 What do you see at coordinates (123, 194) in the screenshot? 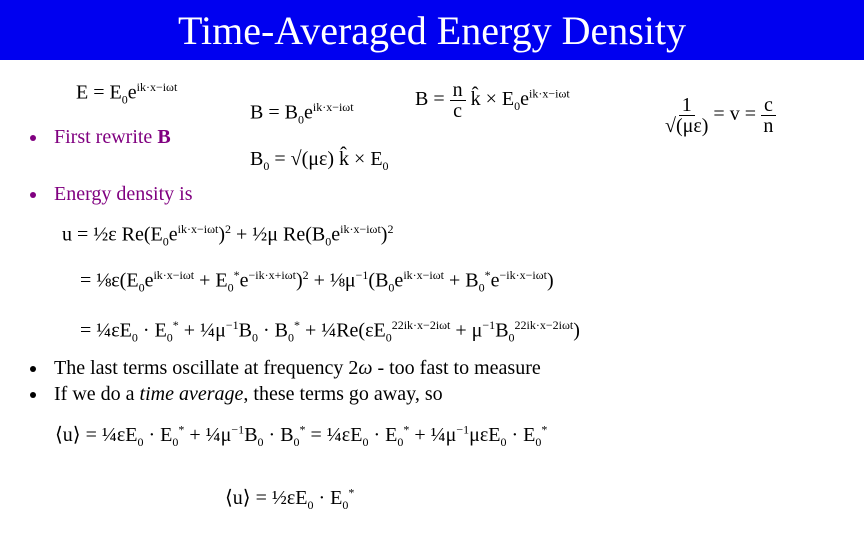
I see `text: Energy density is` at bounding box center [123, 194].